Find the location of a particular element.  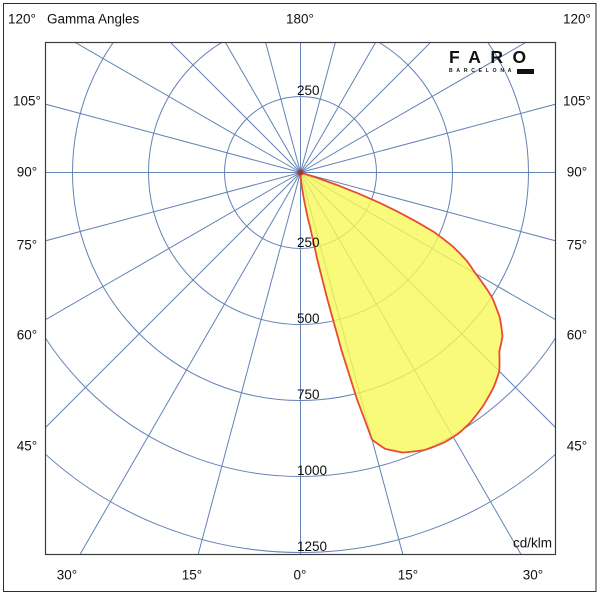

unit-label: cd/klm is located at coordinates (532, 543).